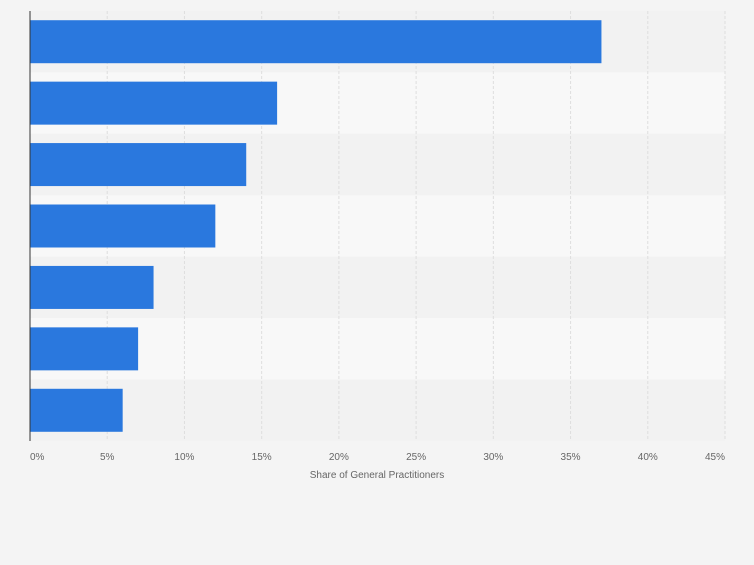 Image resolution: width=754 pixels, height=565 pixels. Describe the element at coordinates (37, 457) in the screenshot. I see `x-tick-label: 0%` at that location.